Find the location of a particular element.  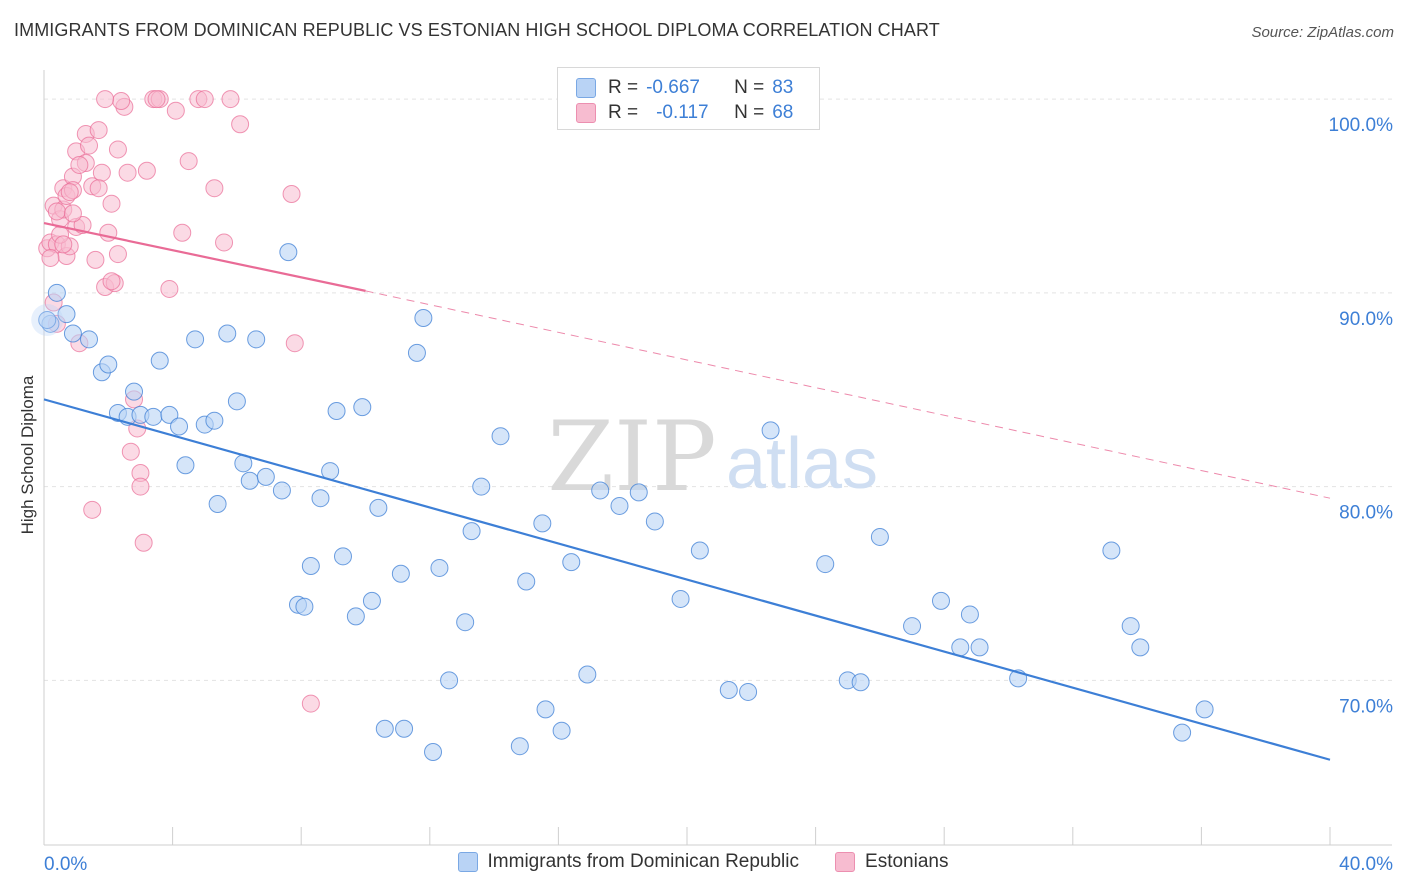

stats-row-pink: R = -0.117 N = 68 is located at coordinates (684, 113).